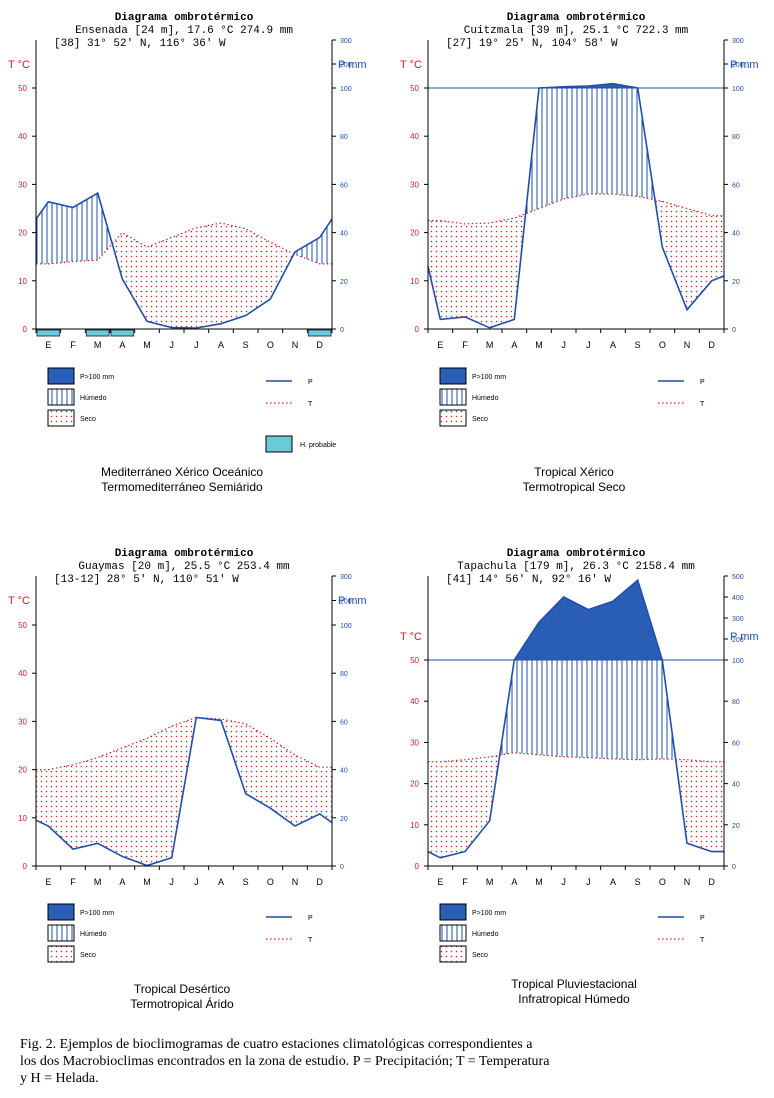  Describe the element at coordinates (182, 1003) in the screenshot. I see `bioclimate-class-2: Termotropical Árido` at that location.